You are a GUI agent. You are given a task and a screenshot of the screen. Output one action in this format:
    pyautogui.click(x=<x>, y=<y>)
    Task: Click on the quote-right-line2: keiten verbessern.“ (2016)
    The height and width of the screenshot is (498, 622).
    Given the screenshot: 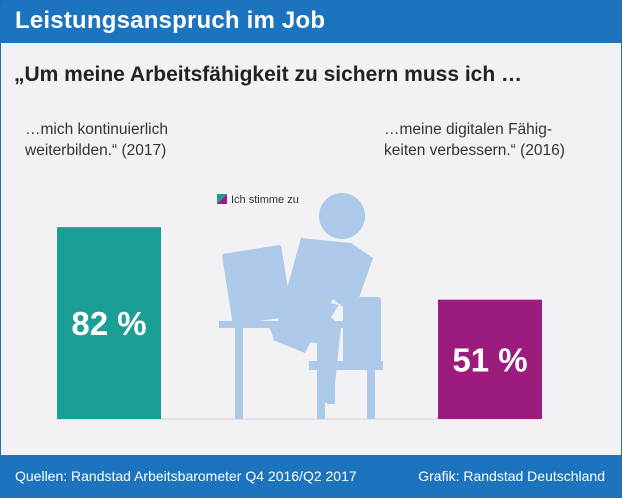 What is the action you would take?
    pyautogui.click(x=474, y=150)
    